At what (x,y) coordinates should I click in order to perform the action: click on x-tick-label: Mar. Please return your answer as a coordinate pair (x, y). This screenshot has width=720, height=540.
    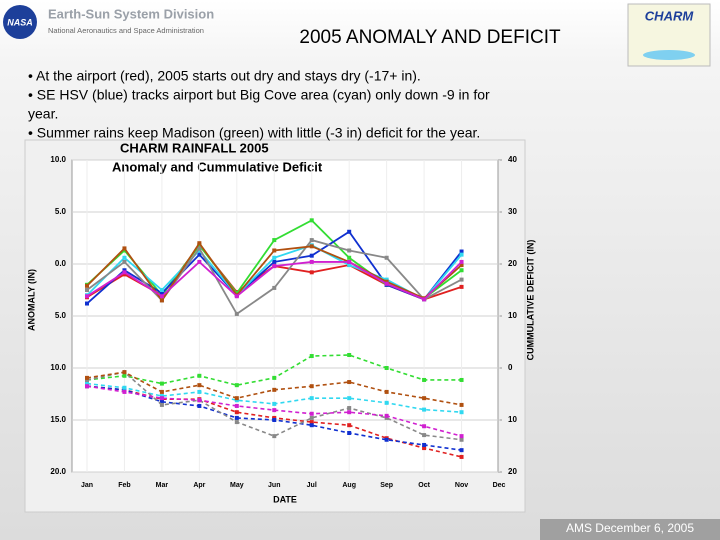
    Looking at the image, I should click on (162, 485).